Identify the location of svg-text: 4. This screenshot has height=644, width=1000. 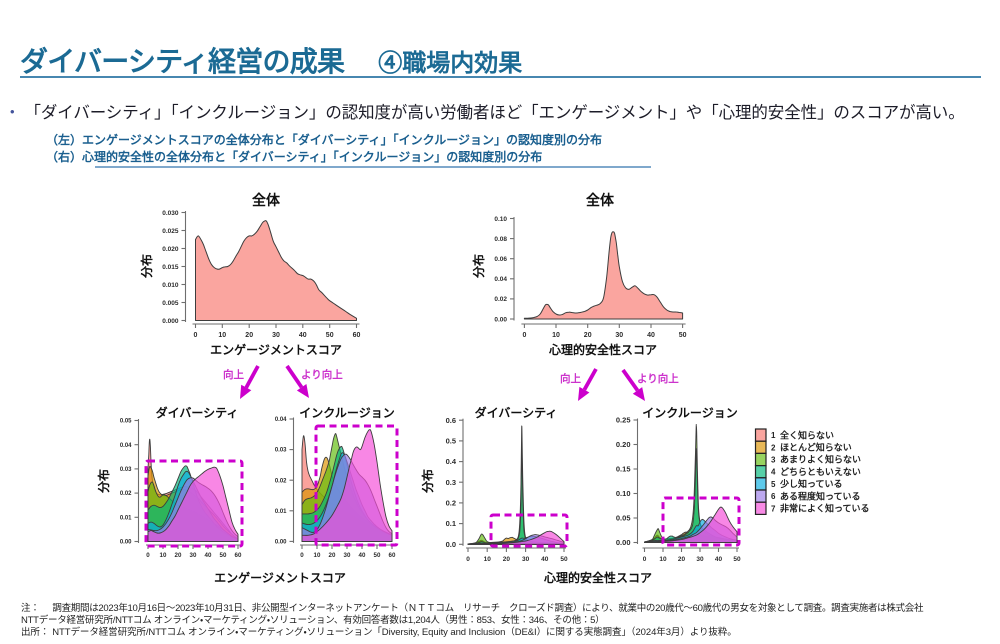
(773, 472).